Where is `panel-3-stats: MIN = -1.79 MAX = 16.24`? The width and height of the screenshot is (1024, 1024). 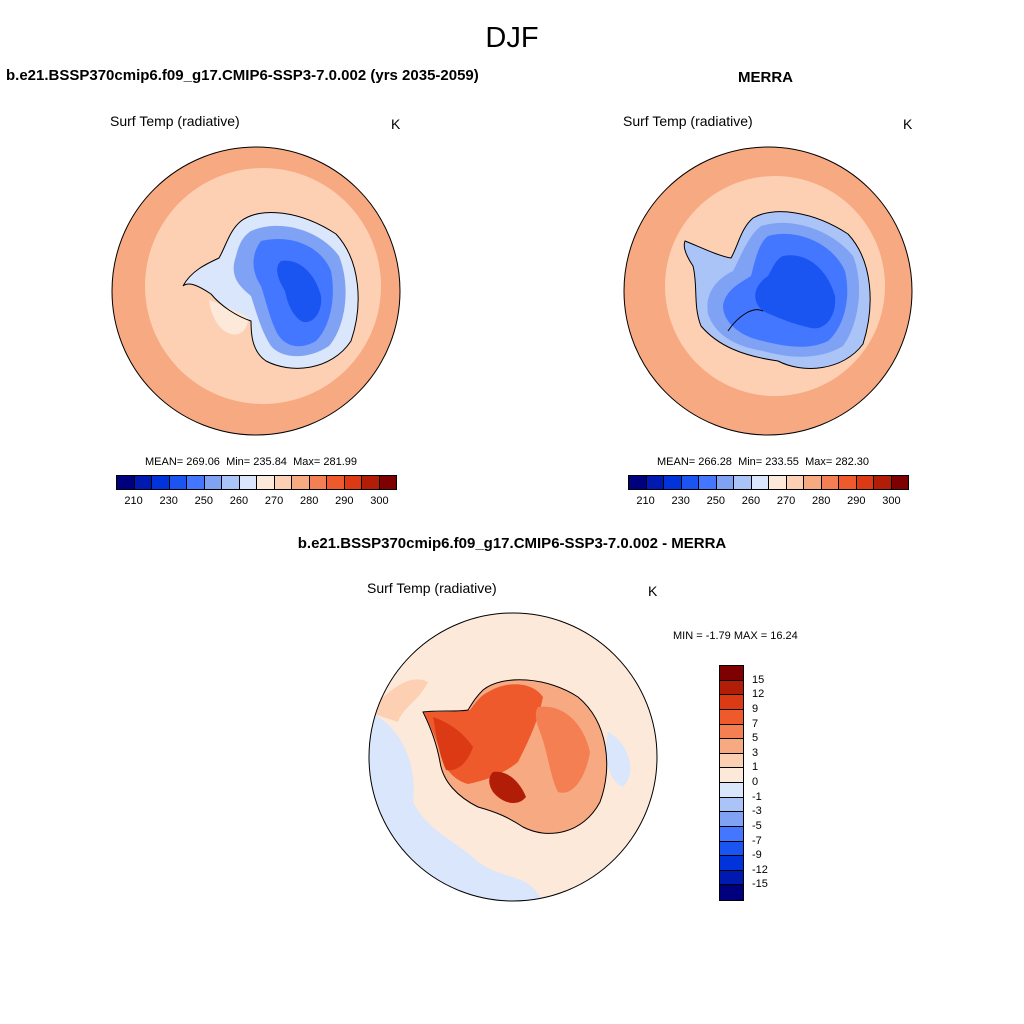 panel-3-stats: MIN = -1.79 MAX = 16.24 is located at coordinates (735, 636).